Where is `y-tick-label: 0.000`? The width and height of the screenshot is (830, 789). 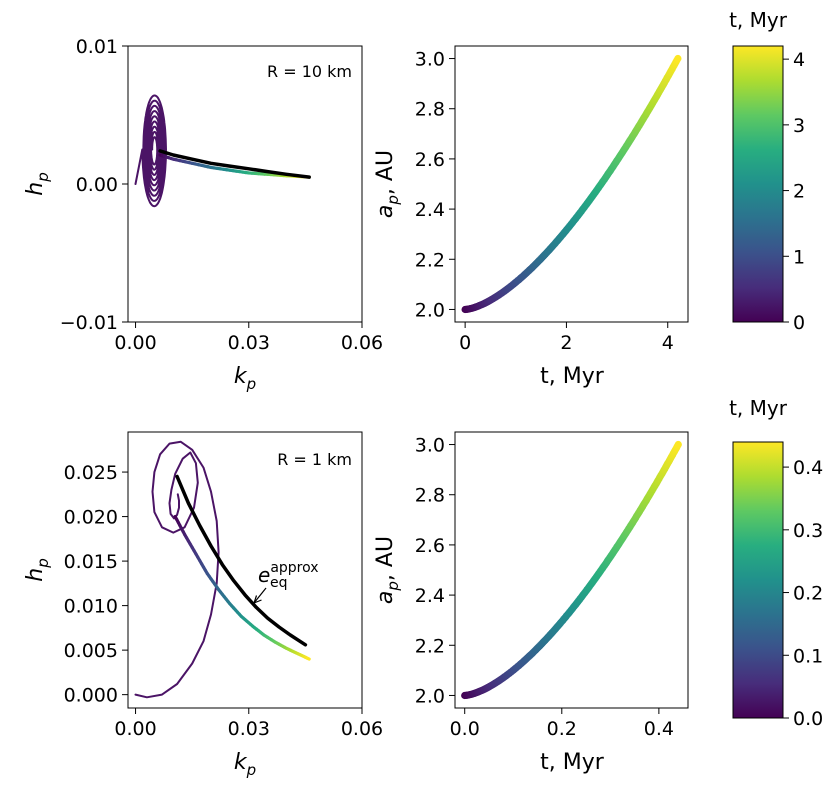 y-tick-label: 0.000 is located at coordinates (91, 696).